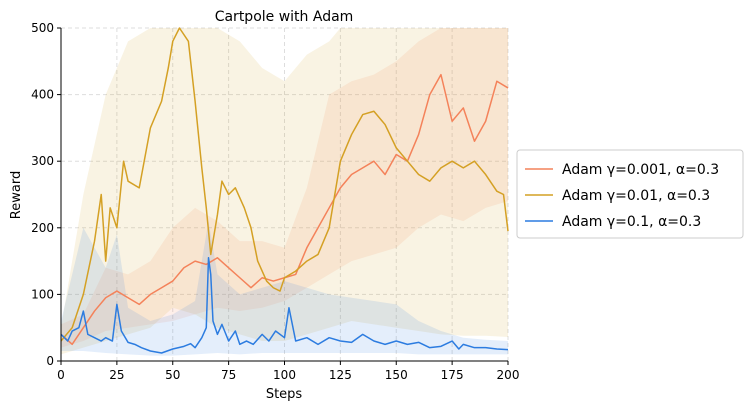 The image size is (748, 410). What do you see at coordinates (42, 161) in the screenshot?
I see `y-tick-label: 300` at bounding box center [42, 161].